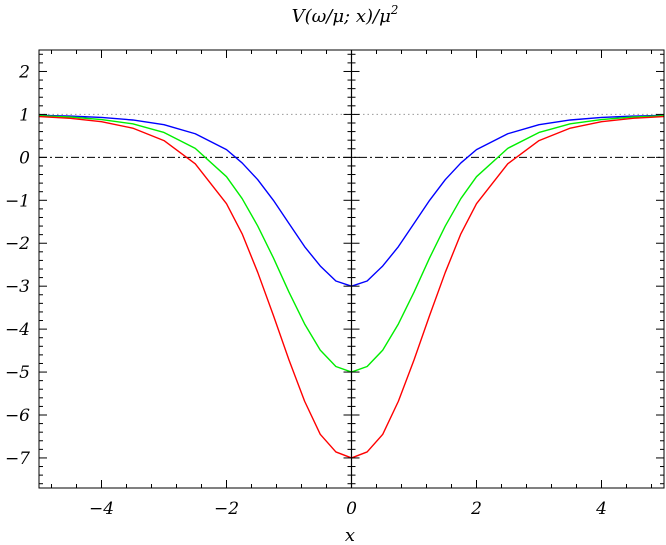 This screenshot has width=666, height=545. Describe the element at coordinates (24, 72) in the screenshot. I see `y-tick-label: 2` at that location.